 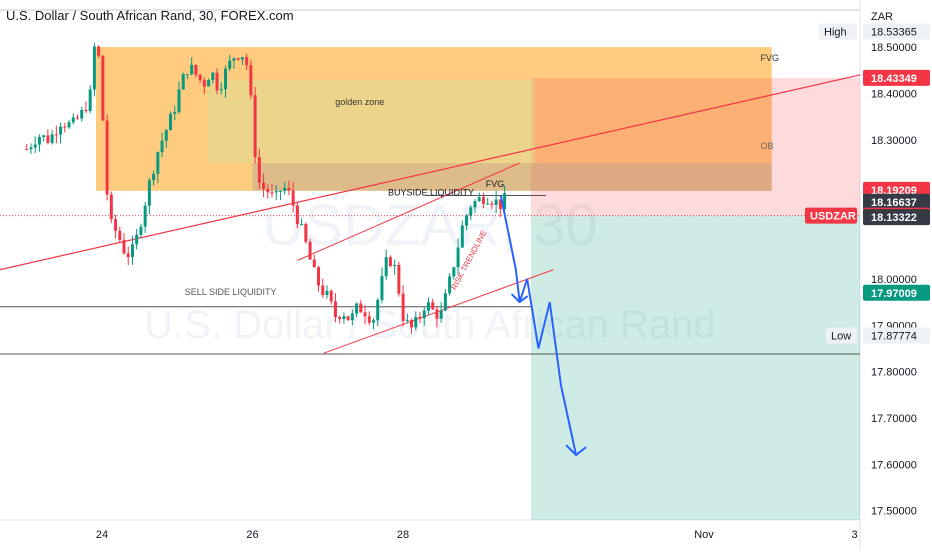 What do you see at coordinates (833, 217) in the screenshot?
I see `price-label-tag: USDZAR` at bounding box center [833, 217].